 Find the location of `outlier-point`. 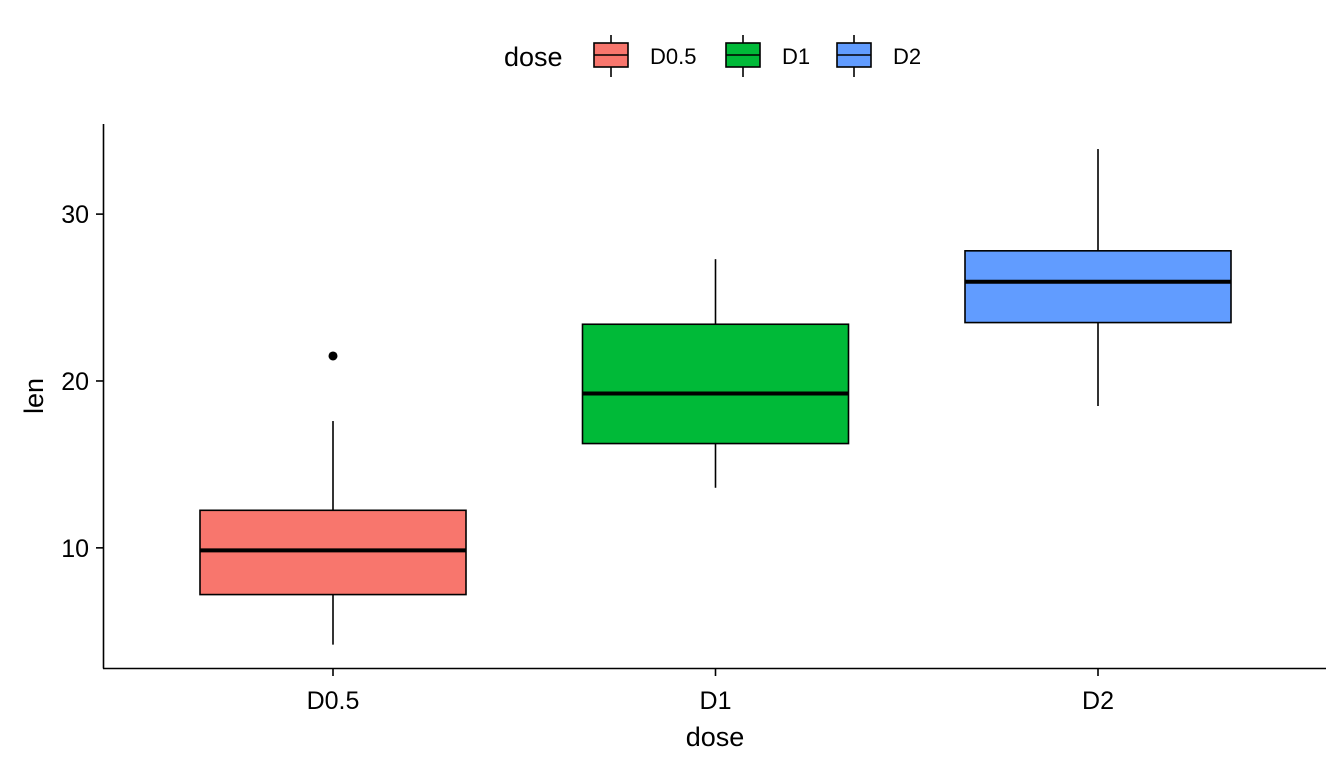

outlier-point is located at coordinates (333, 356).